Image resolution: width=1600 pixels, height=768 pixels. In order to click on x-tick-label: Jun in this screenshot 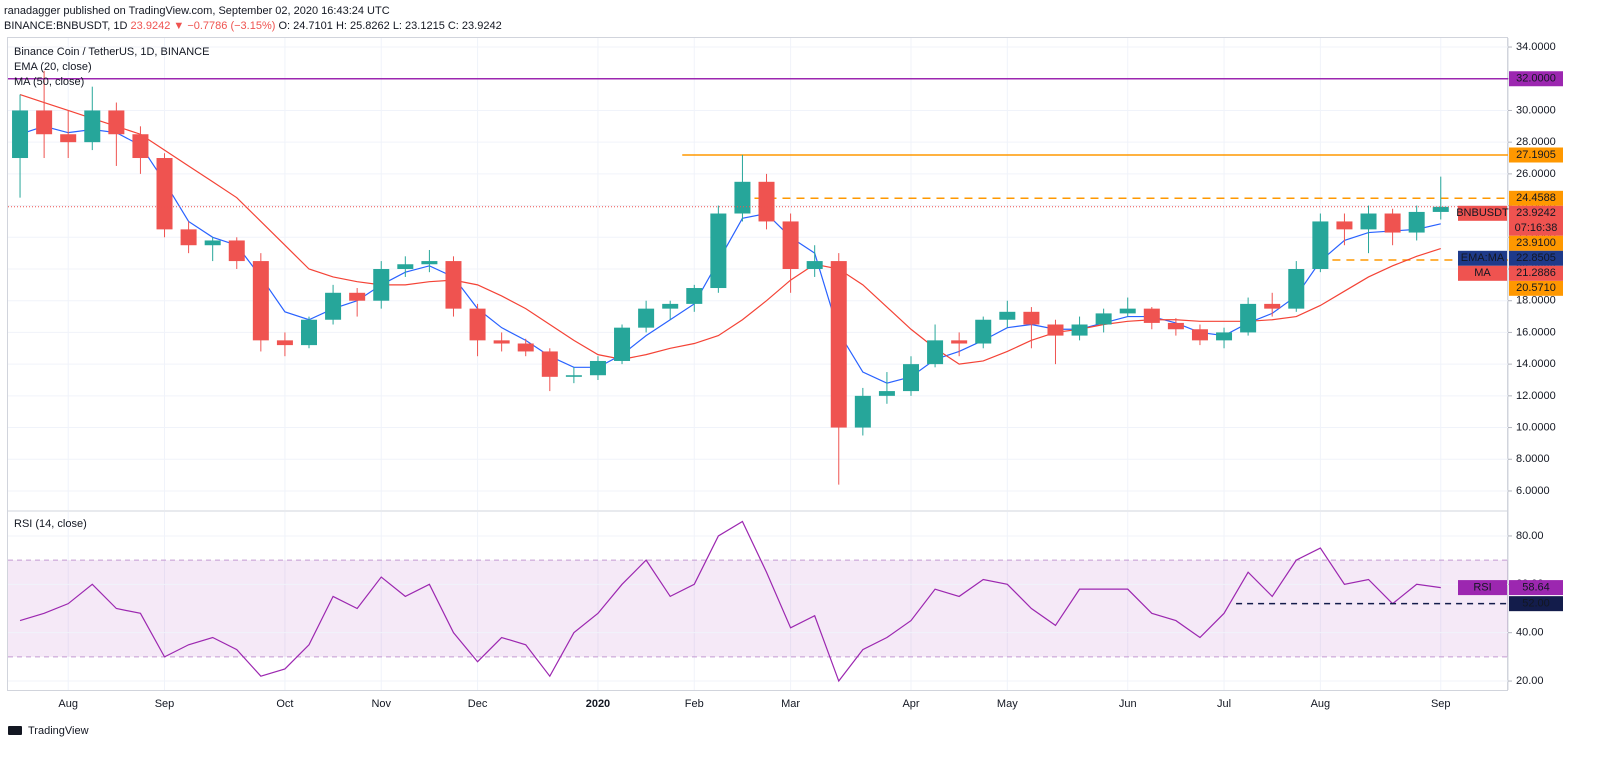, I will do `click(1128, 704)`.